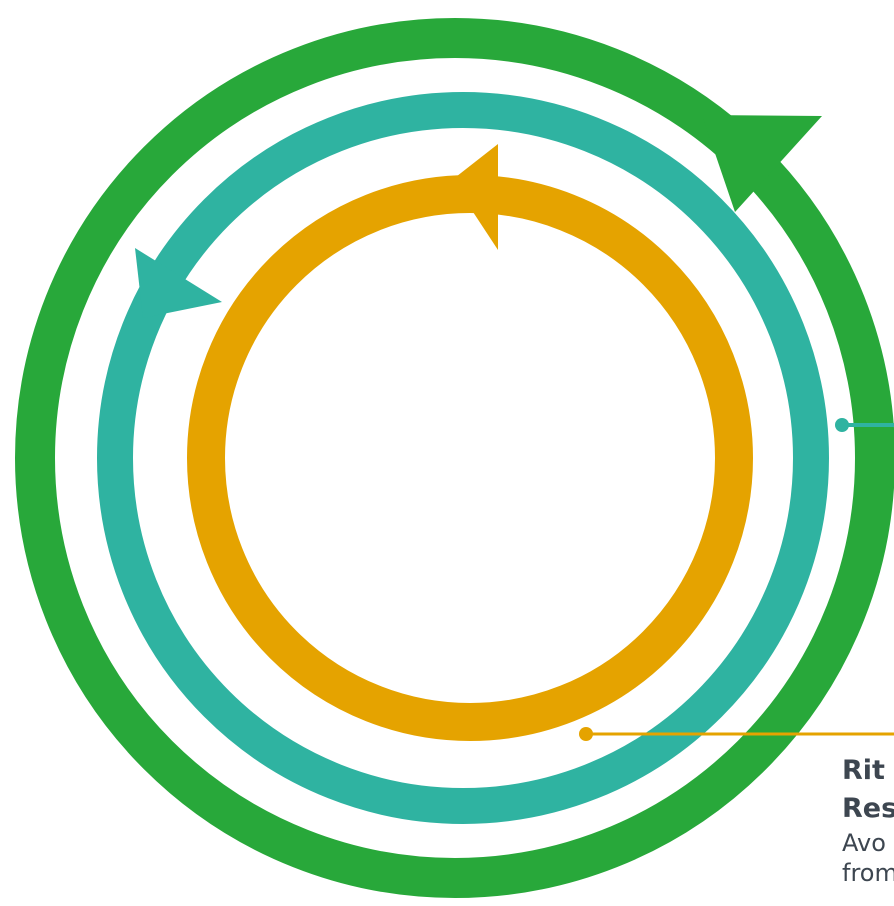 Image resolution: width=894 pixels, height=906 pixels. I want to click on callout-text-block: Rit Res Avo from, so click(868, 820).